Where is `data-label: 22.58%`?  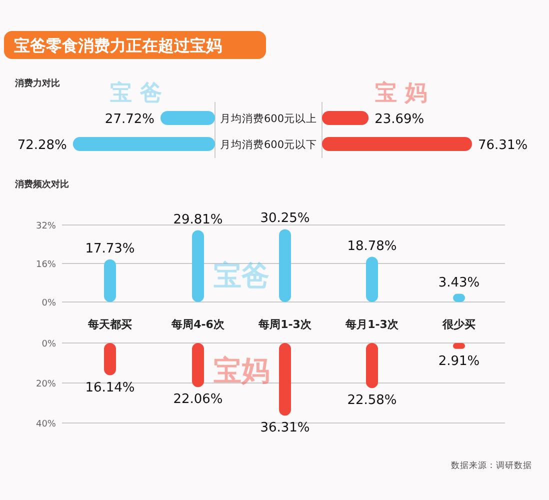 data-label: 22.58% is located at coordinates (372, 400).